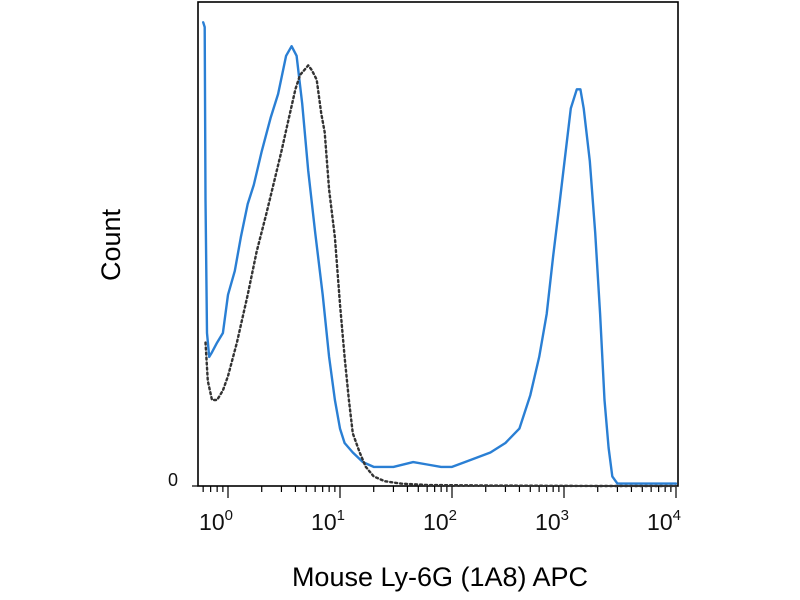 Image resolution: width=800 pixels, height=600 pixels. What do you see at coordinates (111, 244) in the screenshot?
I see `y-axis-label: Count` at bounding box center [111, 244].